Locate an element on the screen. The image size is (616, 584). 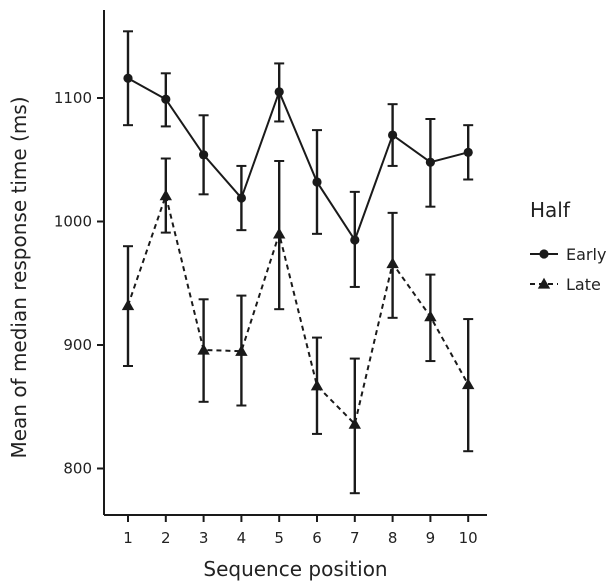
x-tick-label: 10 is located at coordinates (468, 538).